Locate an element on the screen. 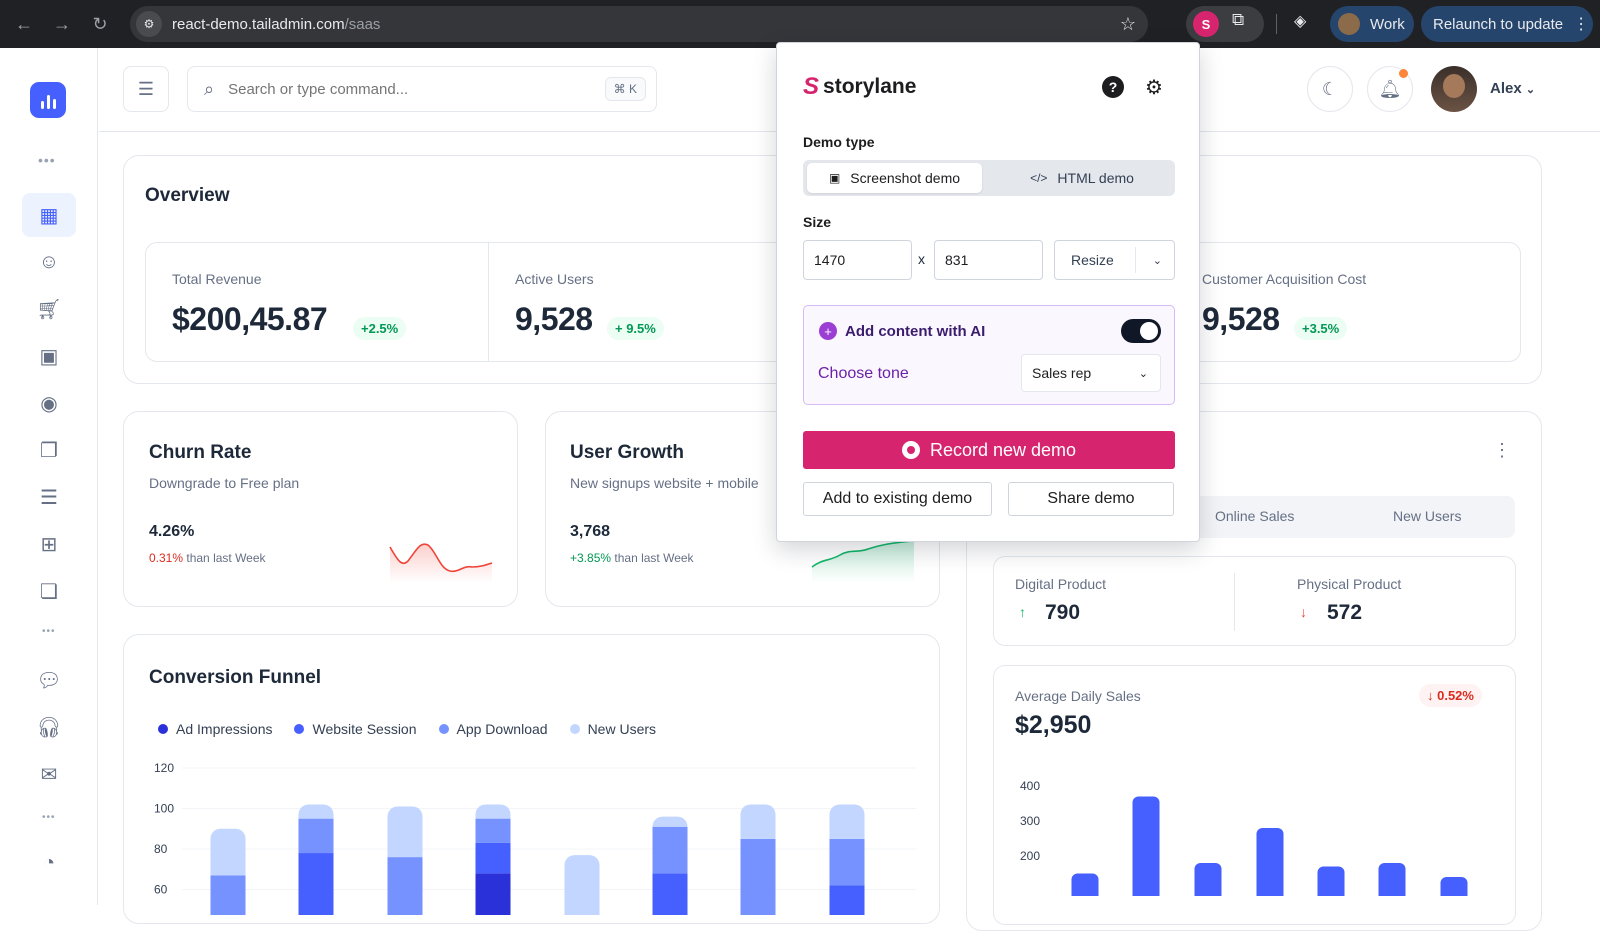  url-text: react-demo.tailadmin.com/saas is located at coordinates (276, 24).